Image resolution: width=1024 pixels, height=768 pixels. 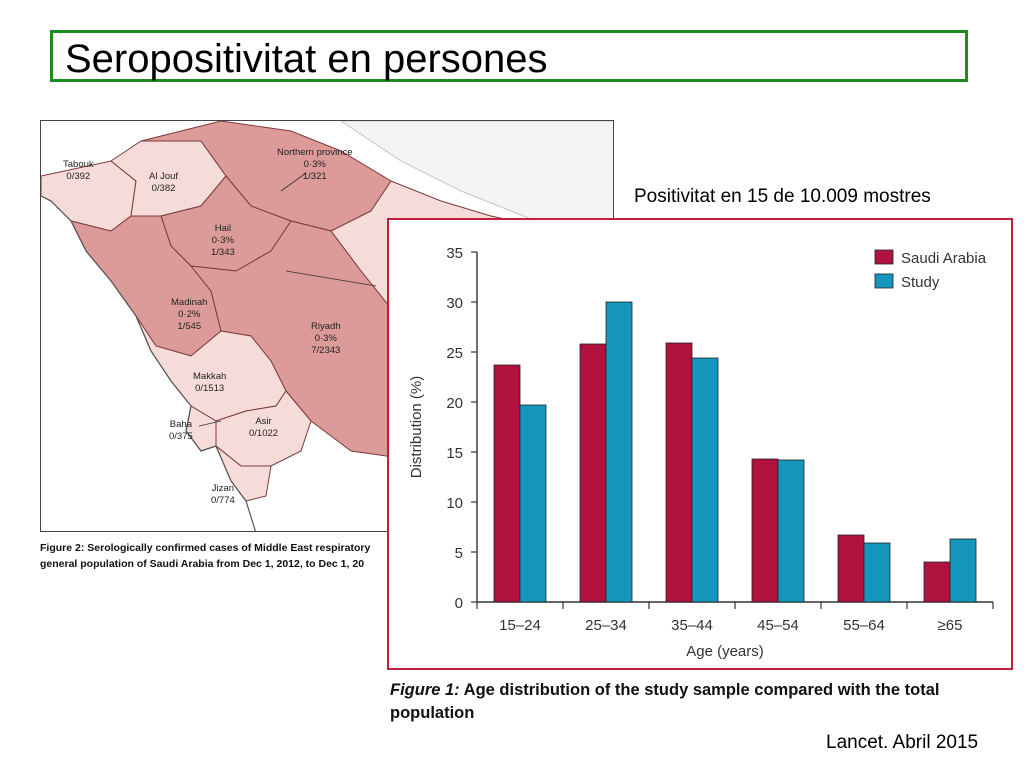 I want to click on y-tick-label: 5, so click(x=459, y=553).